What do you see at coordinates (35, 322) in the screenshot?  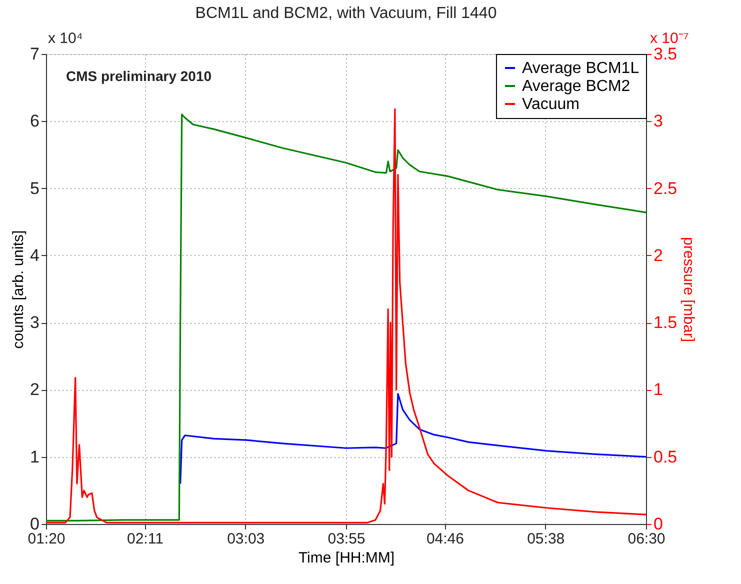 I see `y-tick-label: 3` at bounding box center [35, 322].